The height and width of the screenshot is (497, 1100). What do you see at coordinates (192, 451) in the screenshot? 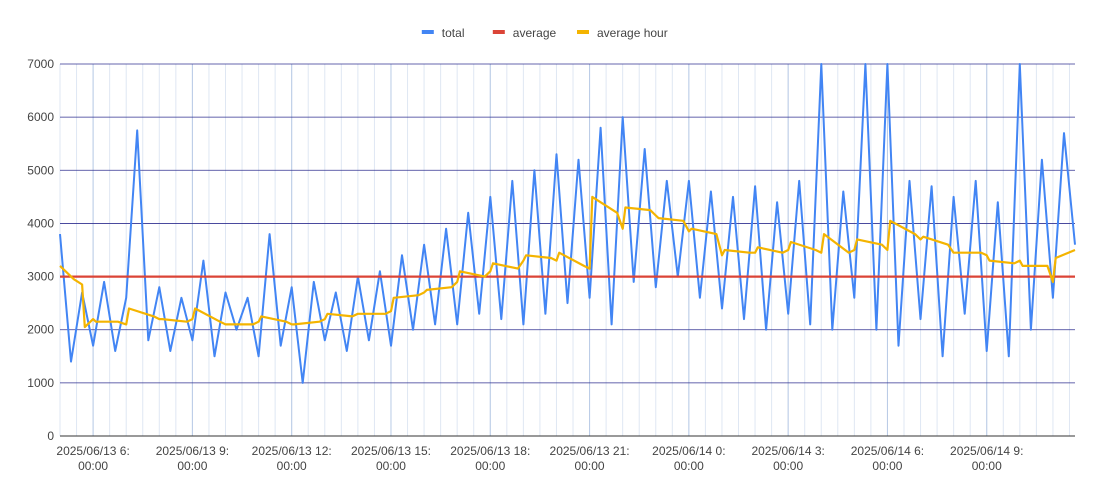
I see `x-tick-label: 2025/06/13 9:` at bounding box center [192, 451].